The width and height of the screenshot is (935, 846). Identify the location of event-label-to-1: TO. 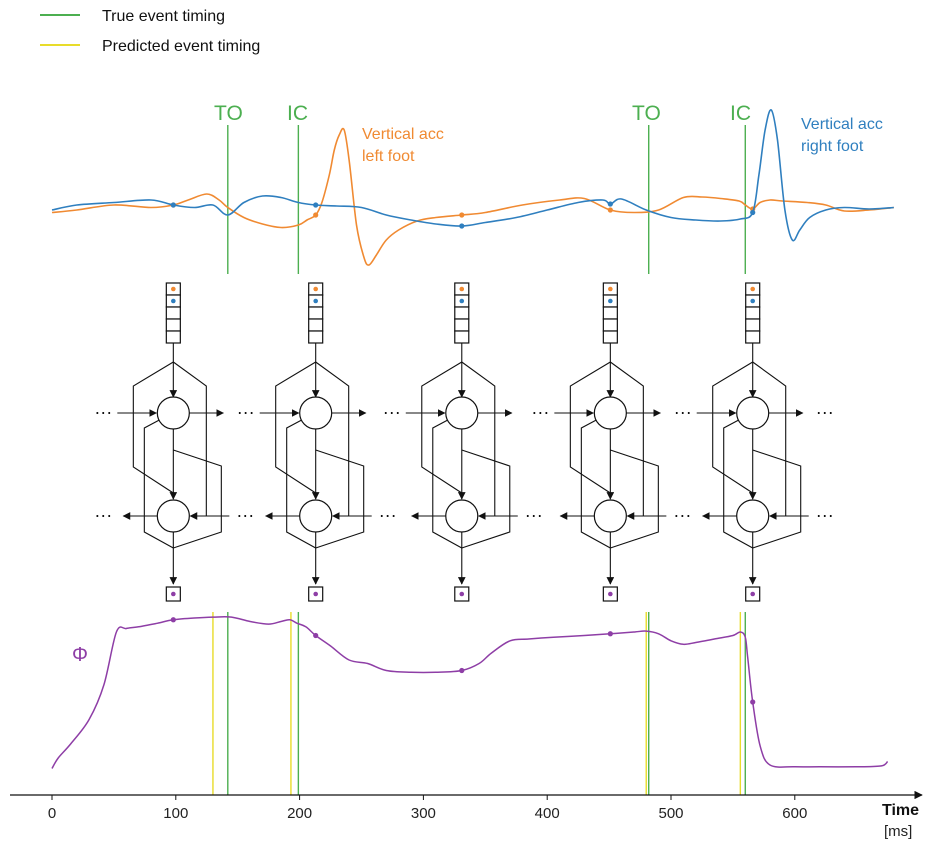
(228, 113).